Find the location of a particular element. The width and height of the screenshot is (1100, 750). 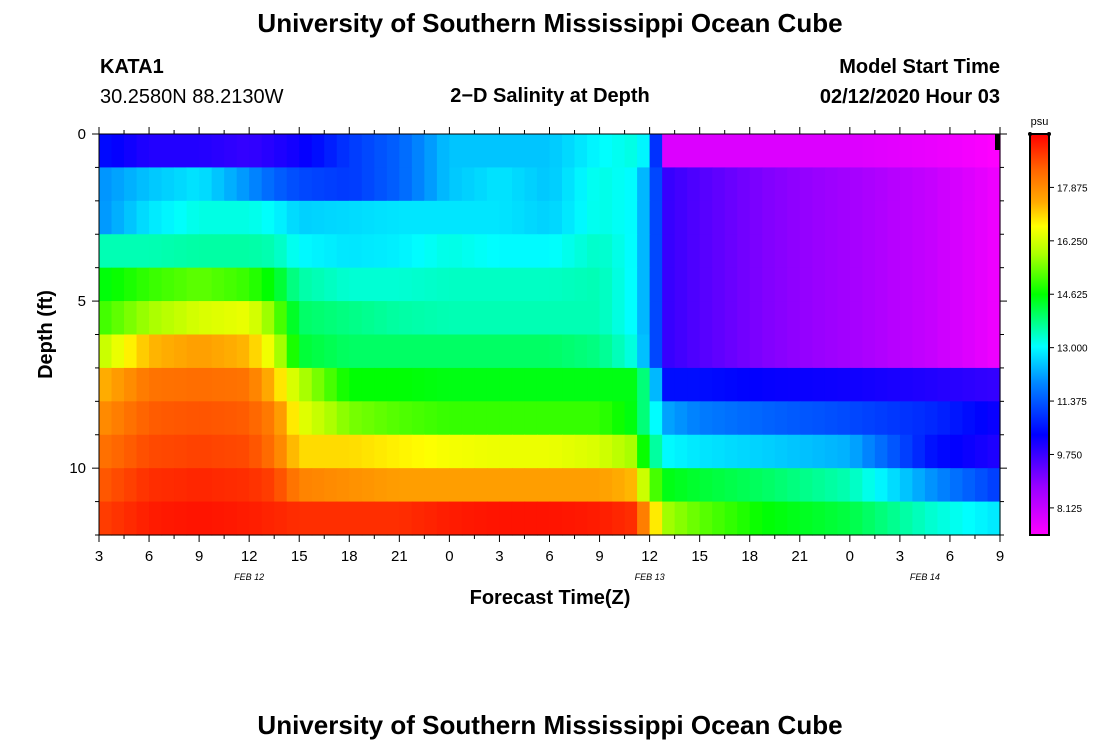

x-tick-label: 9 is located at coordinates (1000, 556).